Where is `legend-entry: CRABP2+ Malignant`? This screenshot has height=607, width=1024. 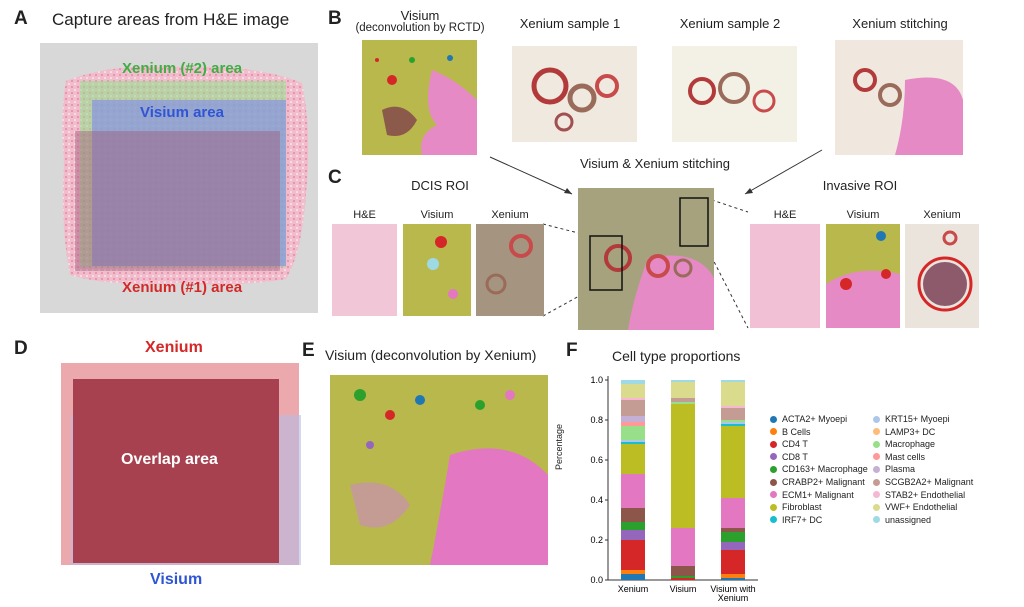
legend-entry: CRABP2+ Malignant is located at coordinates (817, 482).